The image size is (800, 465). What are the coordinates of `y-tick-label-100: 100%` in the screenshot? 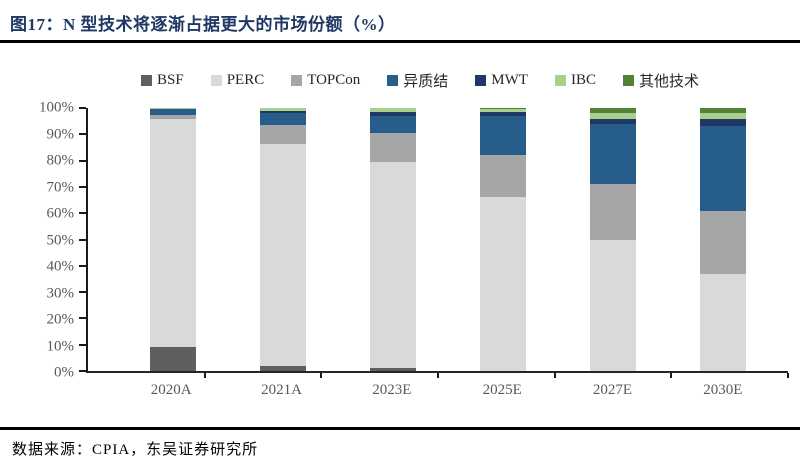 It's located at (56, 107).